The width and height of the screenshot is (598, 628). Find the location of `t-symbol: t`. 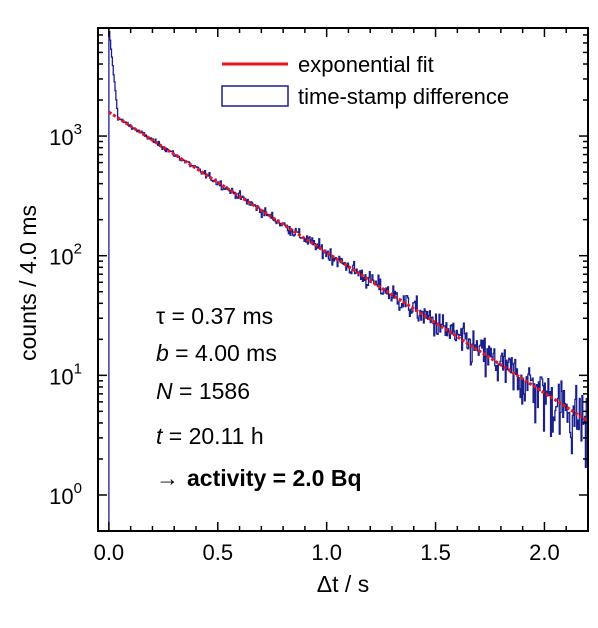

t-symbol: t is located at coordinates (160, 436).